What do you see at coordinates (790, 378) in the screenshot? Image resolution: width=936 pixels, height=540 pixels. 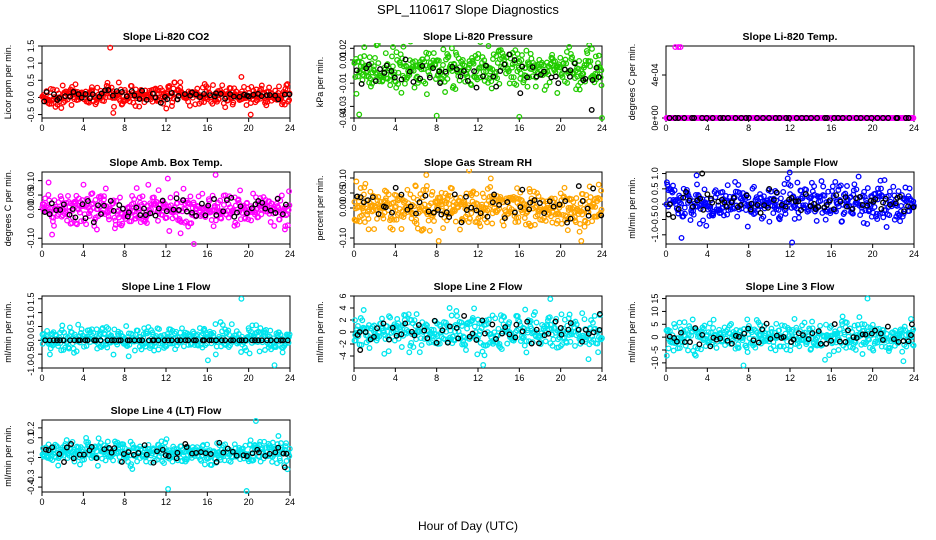 I see `x-tick-label: 12` at bounding box center [790, 378].